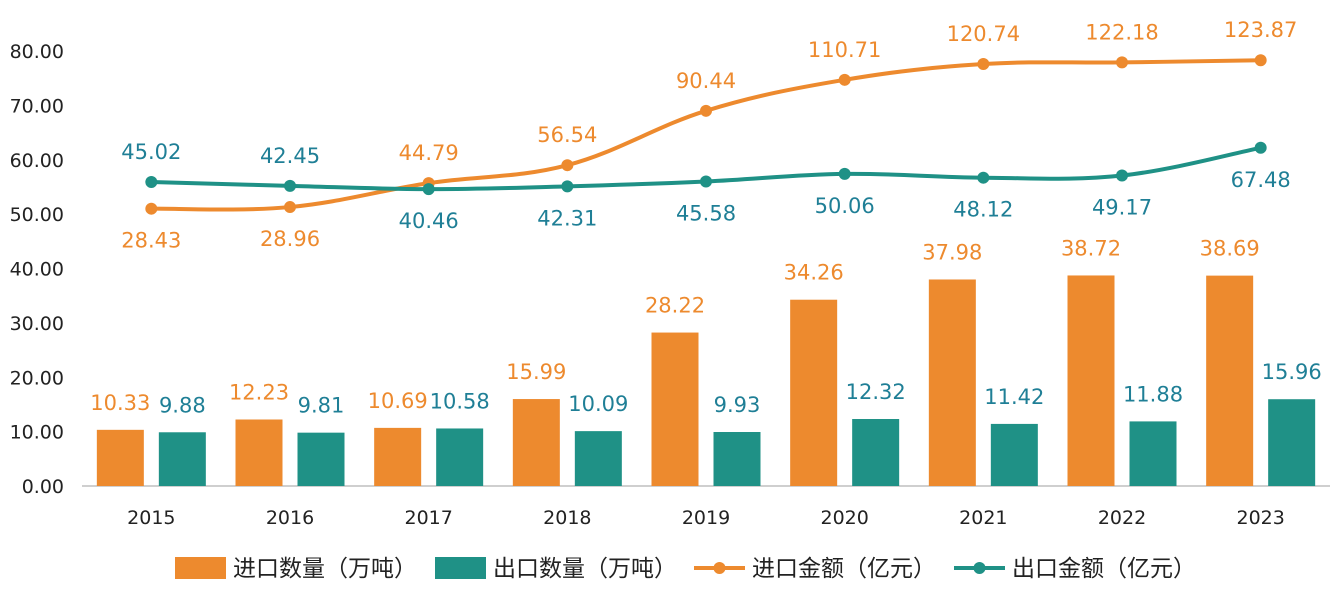 The height and width of the screenshot is (602, 1344). Describe the element at coordinates (567, 218) in the screenshot. I see `export-value-label: 42.31` at that location.